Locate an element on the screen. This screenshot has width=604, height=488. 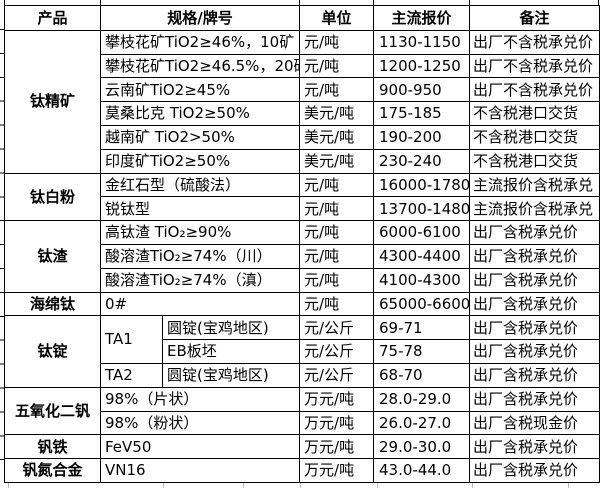
table-row: 五氧化二钒 98%（片状） 万元/吨 28.0-29.0 出厂含税承兑价 is located at coordinates (302, 411).